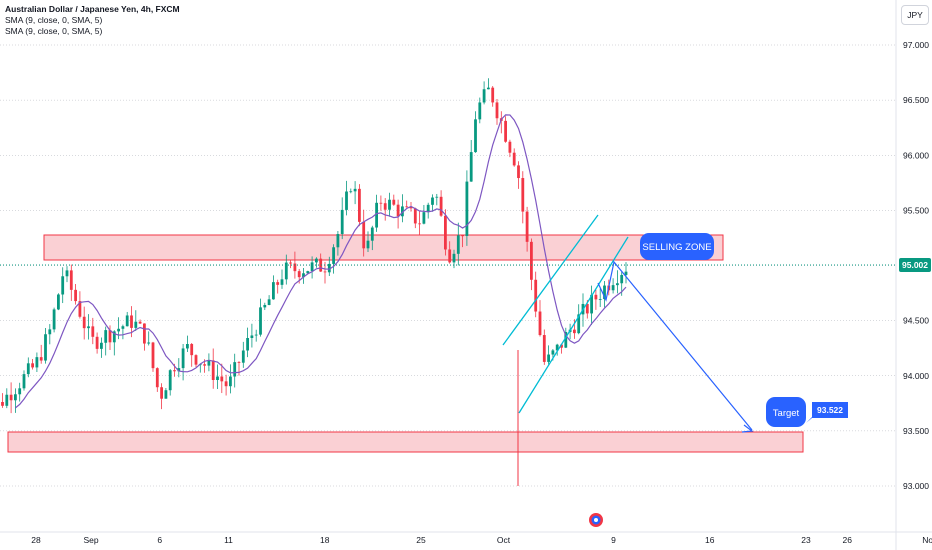 The height and width of the screenshot is (550, 932). Describe the element at coordinates (916, 431) in the screenshot. I see `price-tick-label: 93.500` at that location.